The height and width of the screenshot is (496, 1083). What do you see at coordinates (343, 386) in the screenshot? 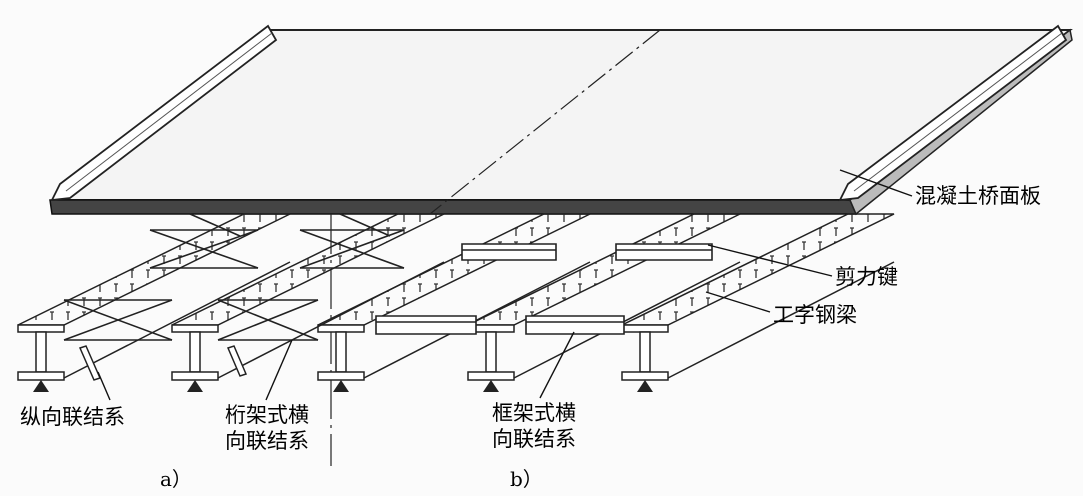
I see `bearings` at bounding box center [343, 386].